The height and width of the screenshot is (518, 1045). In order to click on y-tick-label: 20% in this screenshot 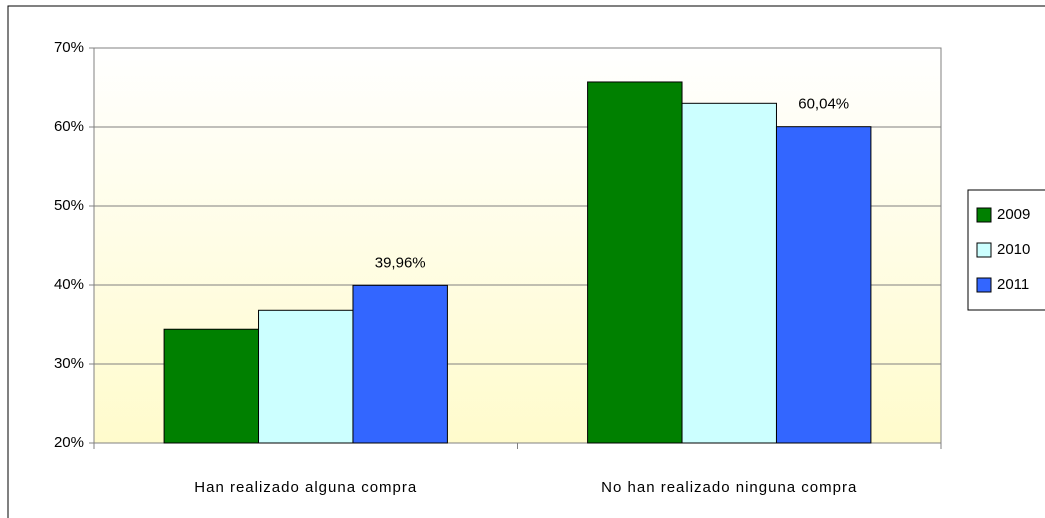, I will do `click(69, 442)`.